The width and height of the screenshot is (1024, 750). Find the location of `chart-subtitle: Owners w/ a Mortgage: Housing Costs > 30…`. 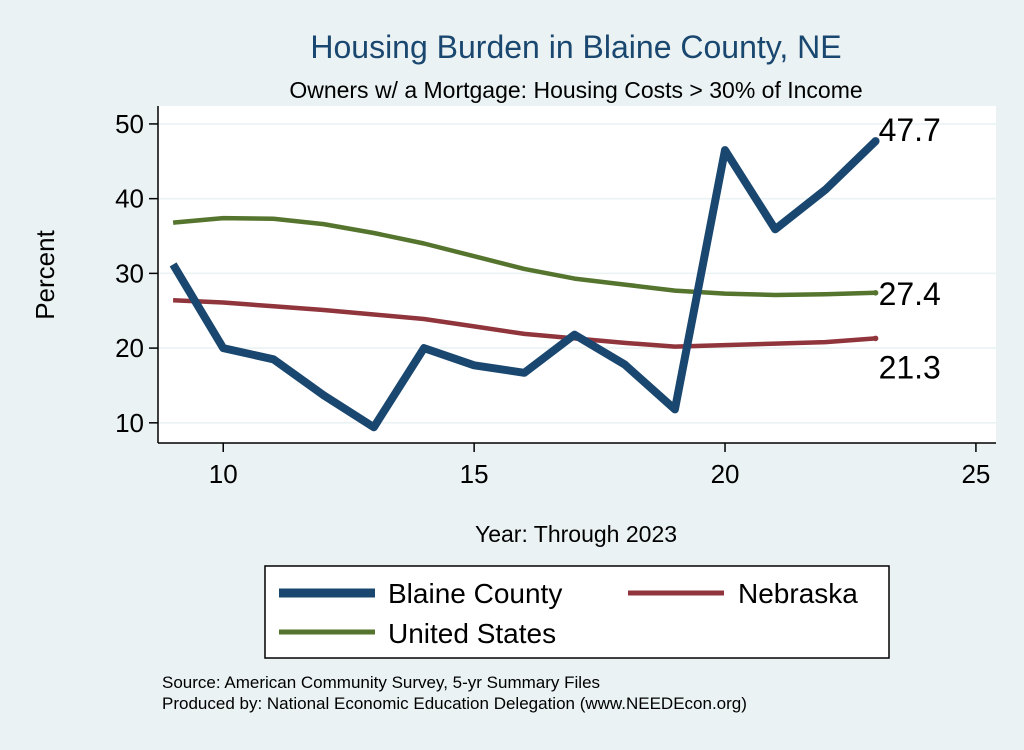

chart-subtitle: Owners w/ a Mortgage: Housing Costs > 30… is located at coordinates (575, 90).